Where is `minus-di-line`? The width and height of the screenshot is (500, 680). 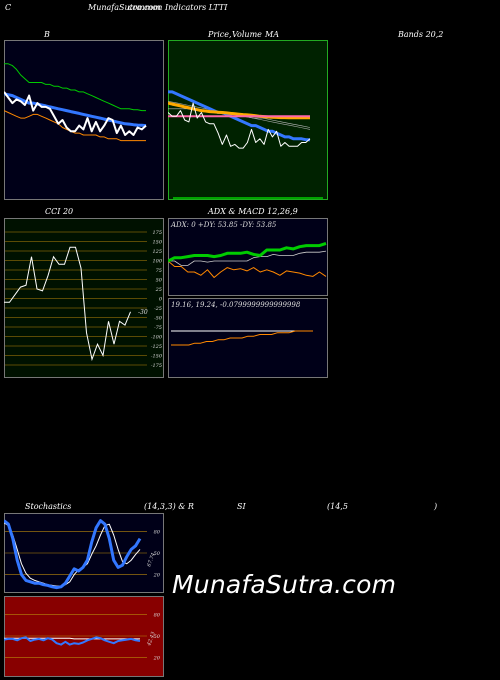
minus-di-line is located at coordinates (247, 269).